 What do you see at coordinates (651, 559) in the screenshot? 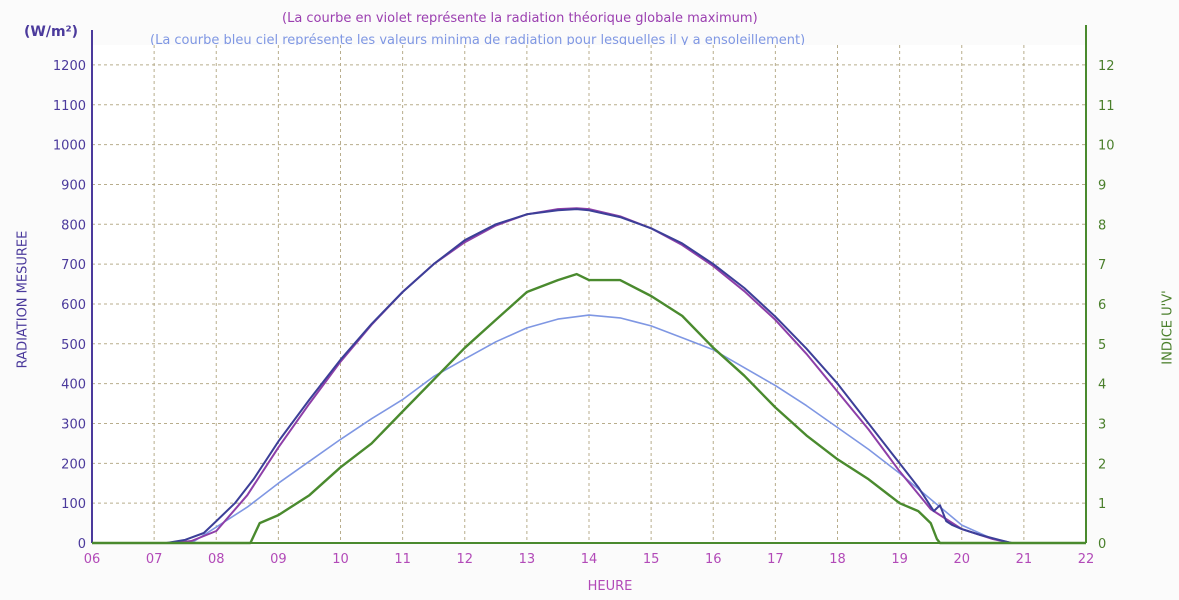
I see `x-tick-label: 15` at bounding box center [651, 559].